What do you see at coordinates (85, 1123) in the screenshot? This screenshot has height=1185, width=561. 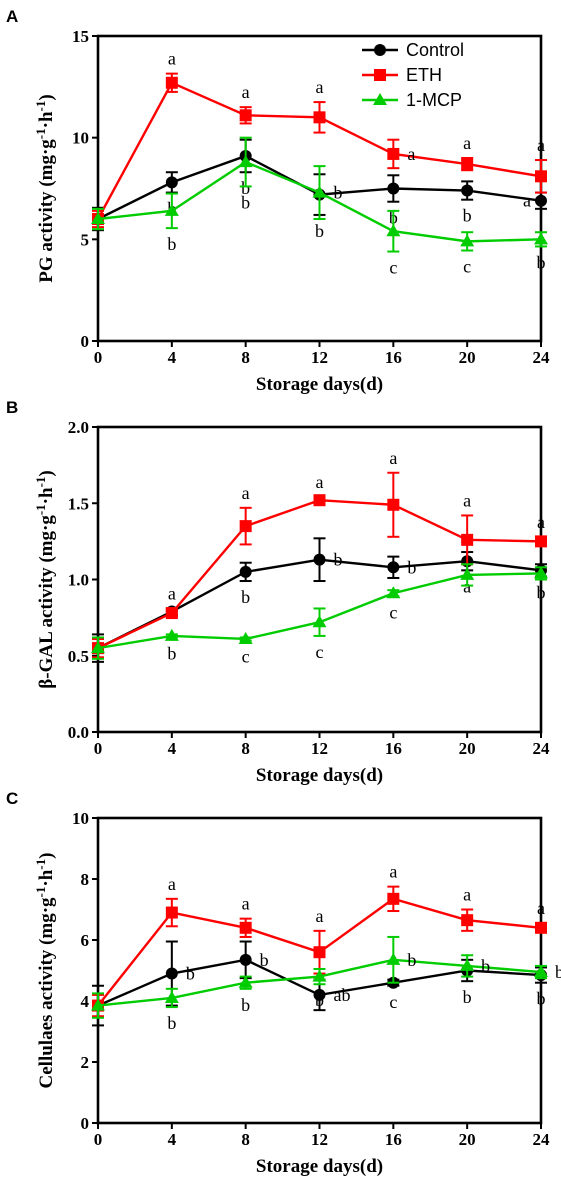 I see `y-tick-label: 0` at bounding box center [85, 1123].